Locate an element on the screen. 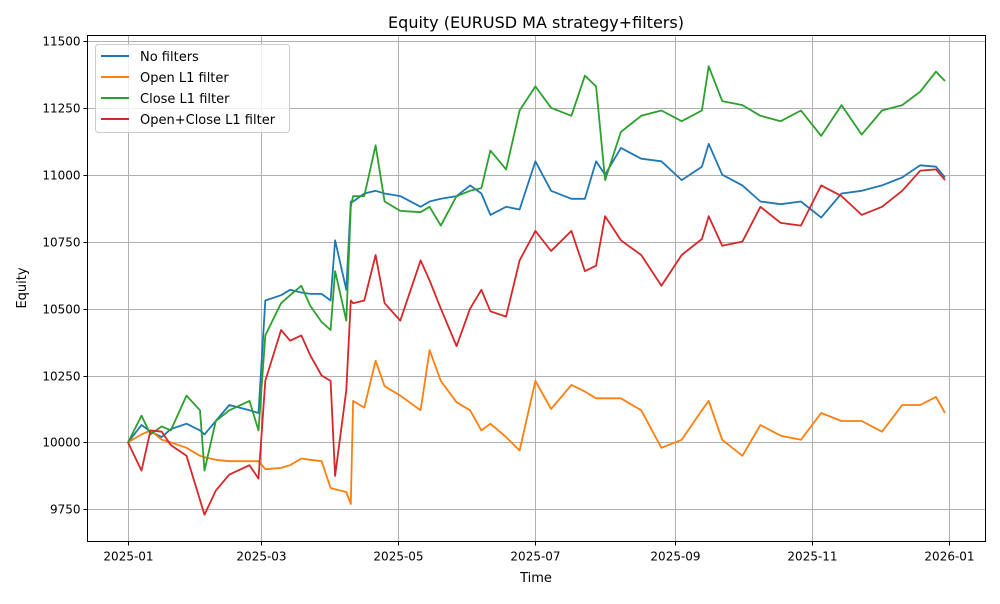 The image size is (1000, 604). x-tick-label: 2025-01 is located at coordinates (128, 557).